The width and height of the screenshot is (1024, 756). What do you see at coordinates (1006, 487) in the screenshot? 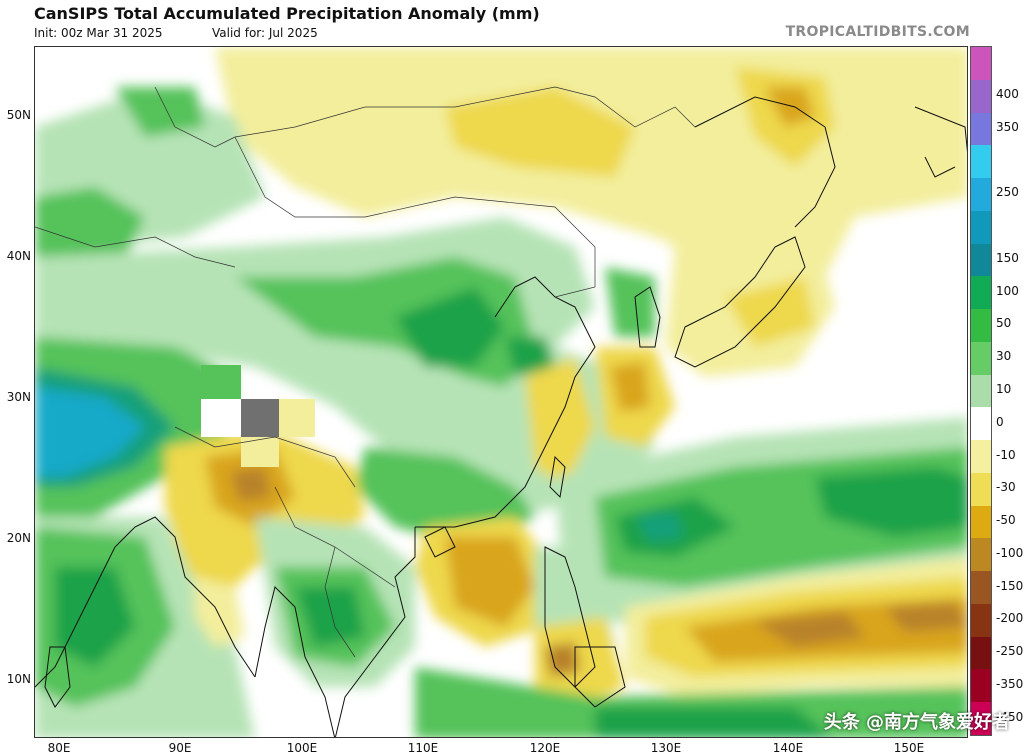
I see `colorbar-label: -30` at bounding box center [1006, 487].